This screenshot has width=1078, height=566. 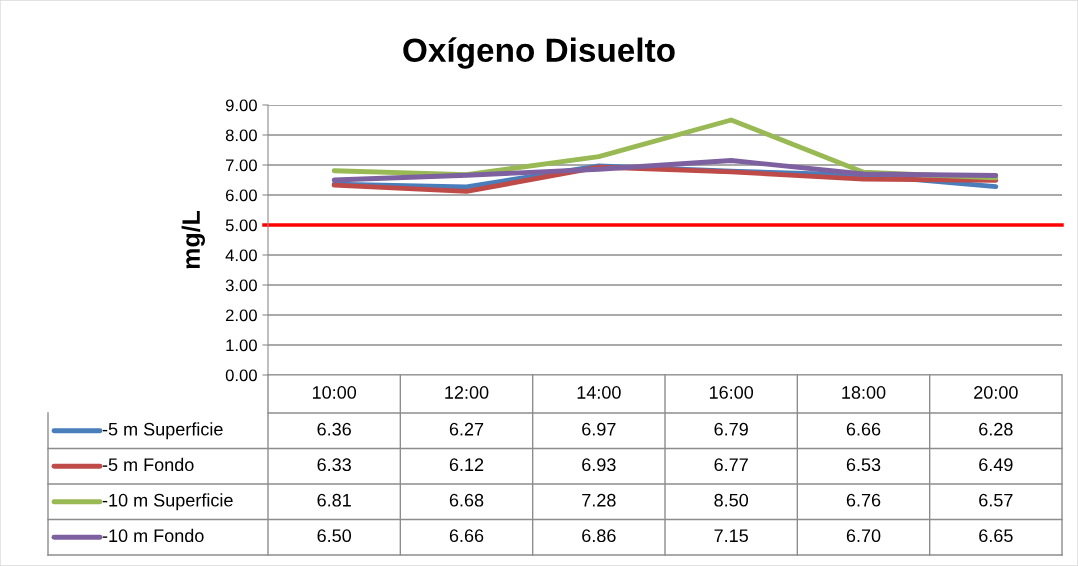 I want to click on legend-label: -5 m Fondo, so click(x=148, y=464).